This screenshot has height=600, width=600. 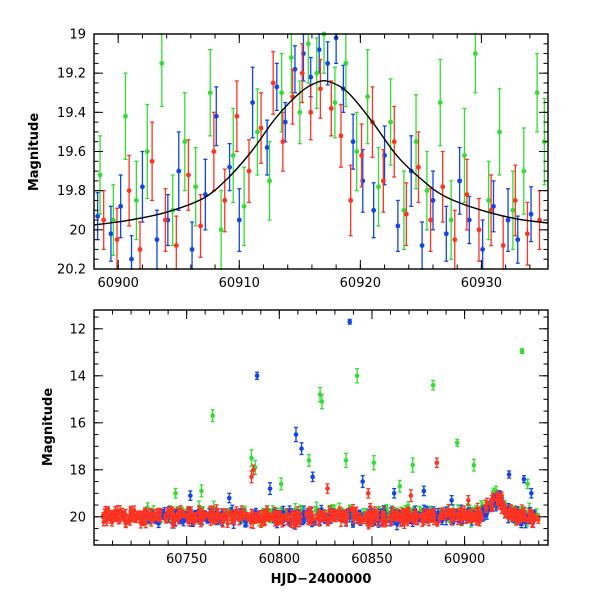 I want to click on x-tick-label: 60910, so click(x=239, y=283).